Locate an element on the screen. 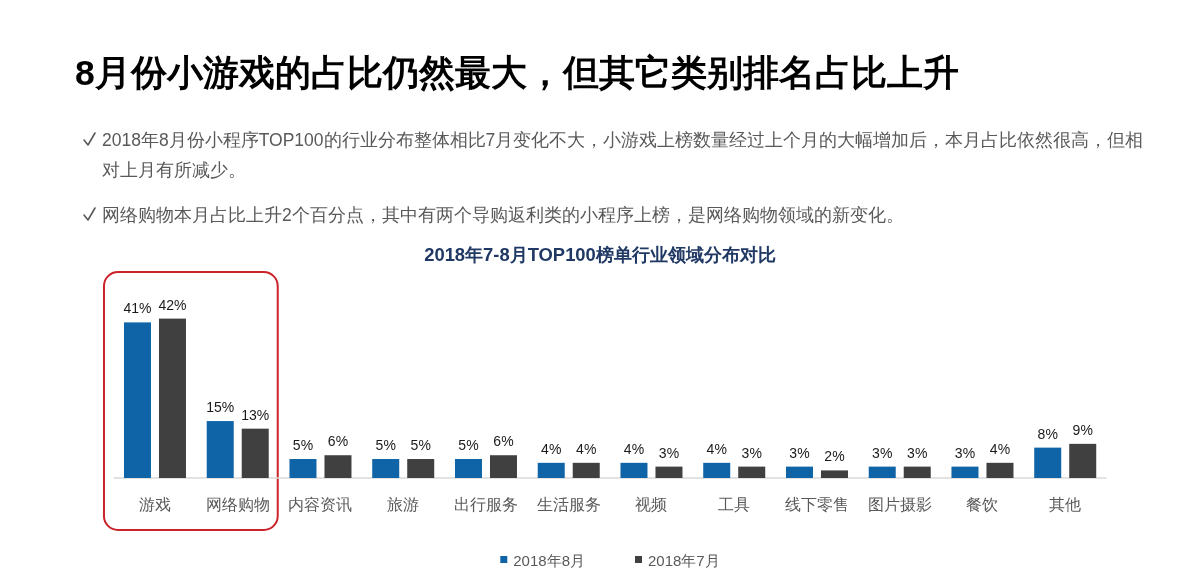  x-tick-label: 视频 is located at coordinates (651, 504).